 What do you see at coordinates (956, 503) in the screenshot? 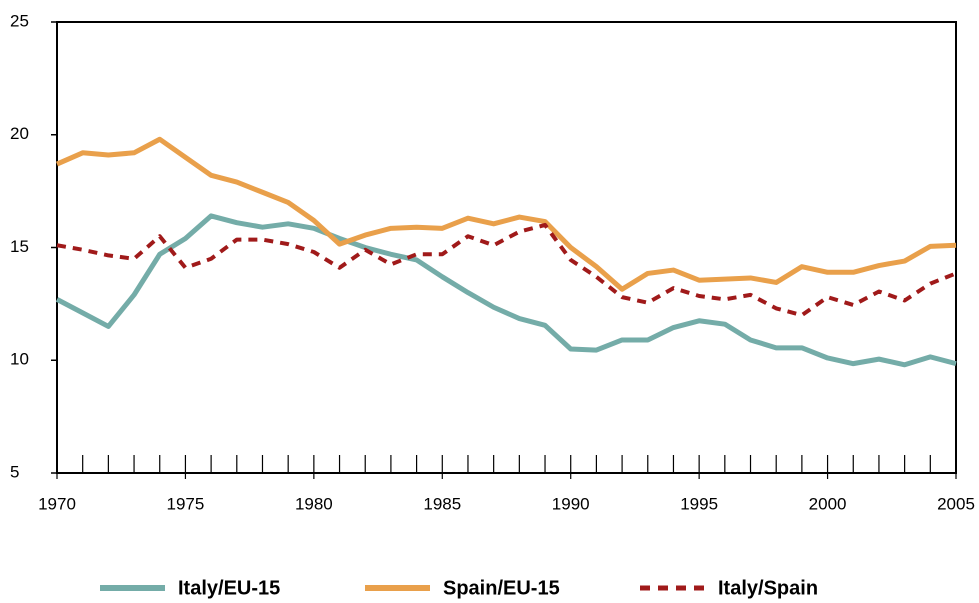
I see `x-tick-label: 2005` at bounding box center [956, 503].